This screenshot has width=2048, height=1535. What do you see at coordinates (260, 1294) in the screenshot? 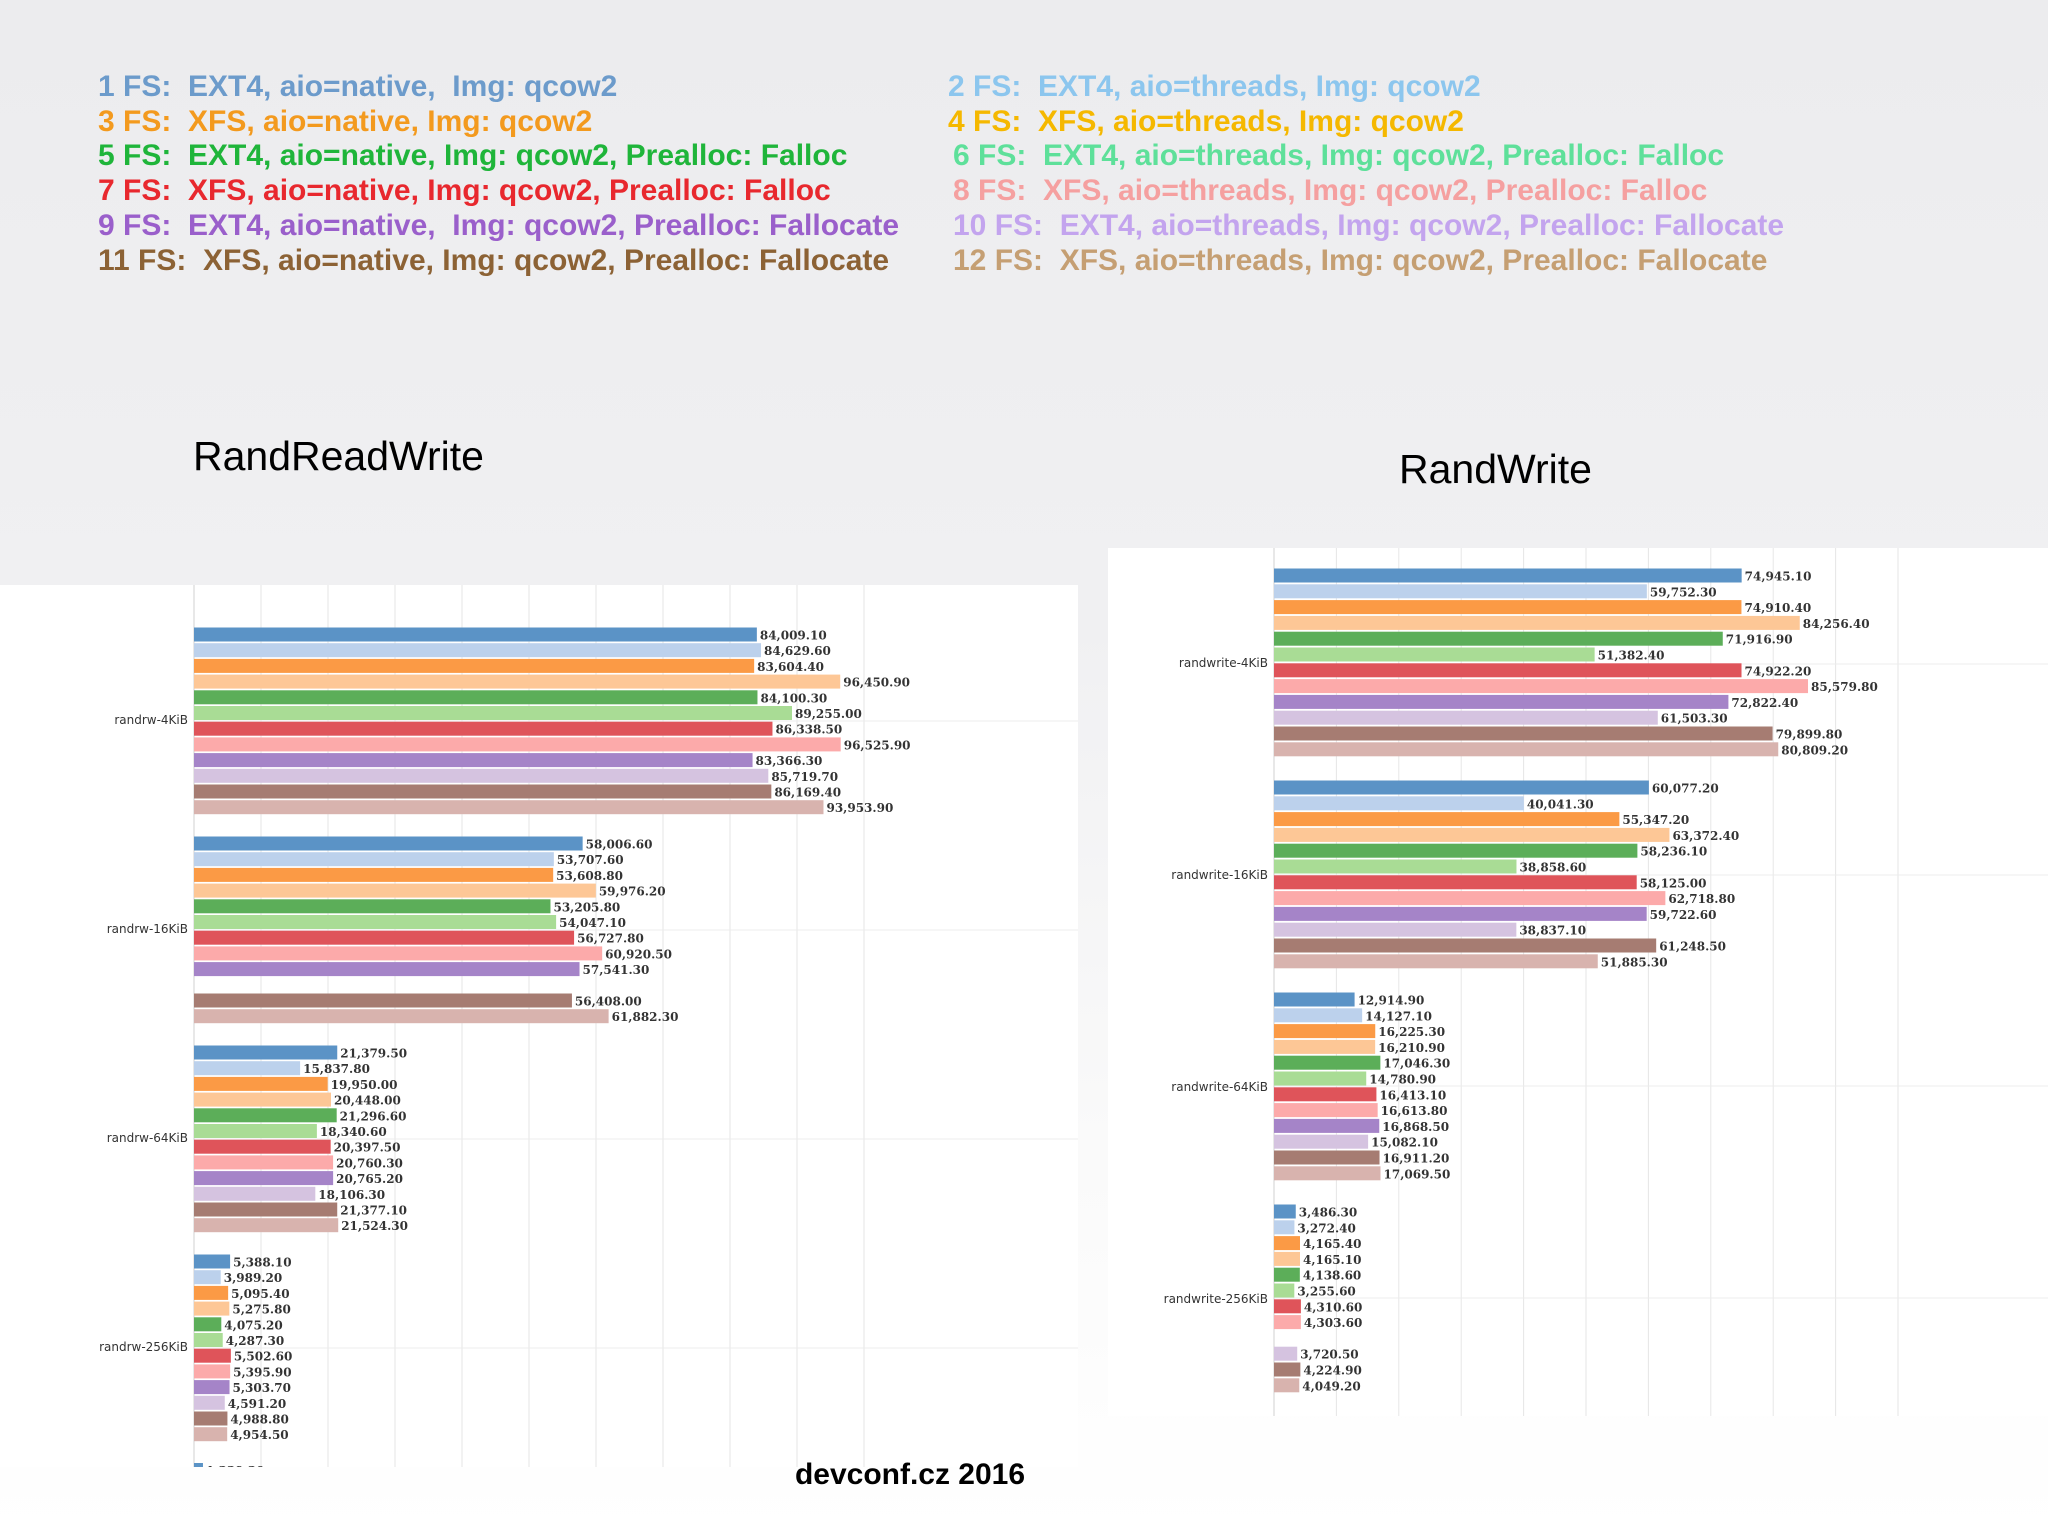
I see `data-label: 5,095.40` at bounding box center [260, 1294].